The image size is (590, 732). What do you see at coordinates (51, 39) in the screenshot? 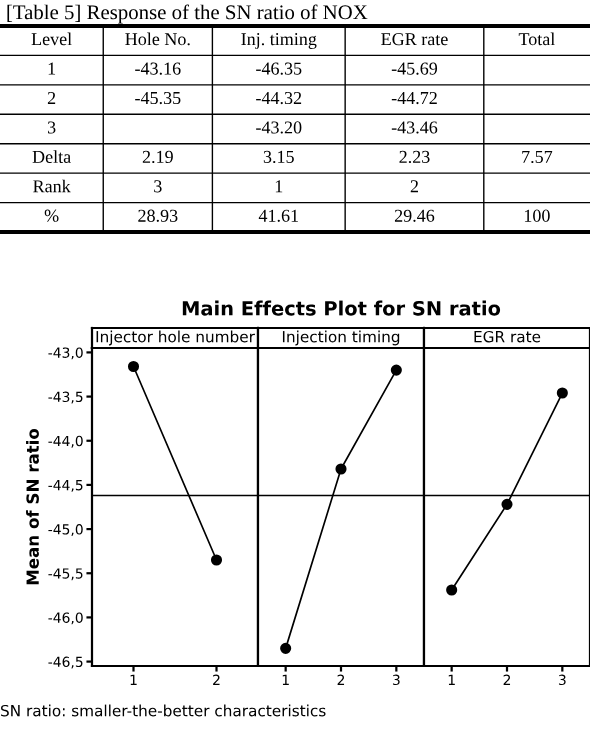
I see `category-label: Level` at bounding box center [51, 39].